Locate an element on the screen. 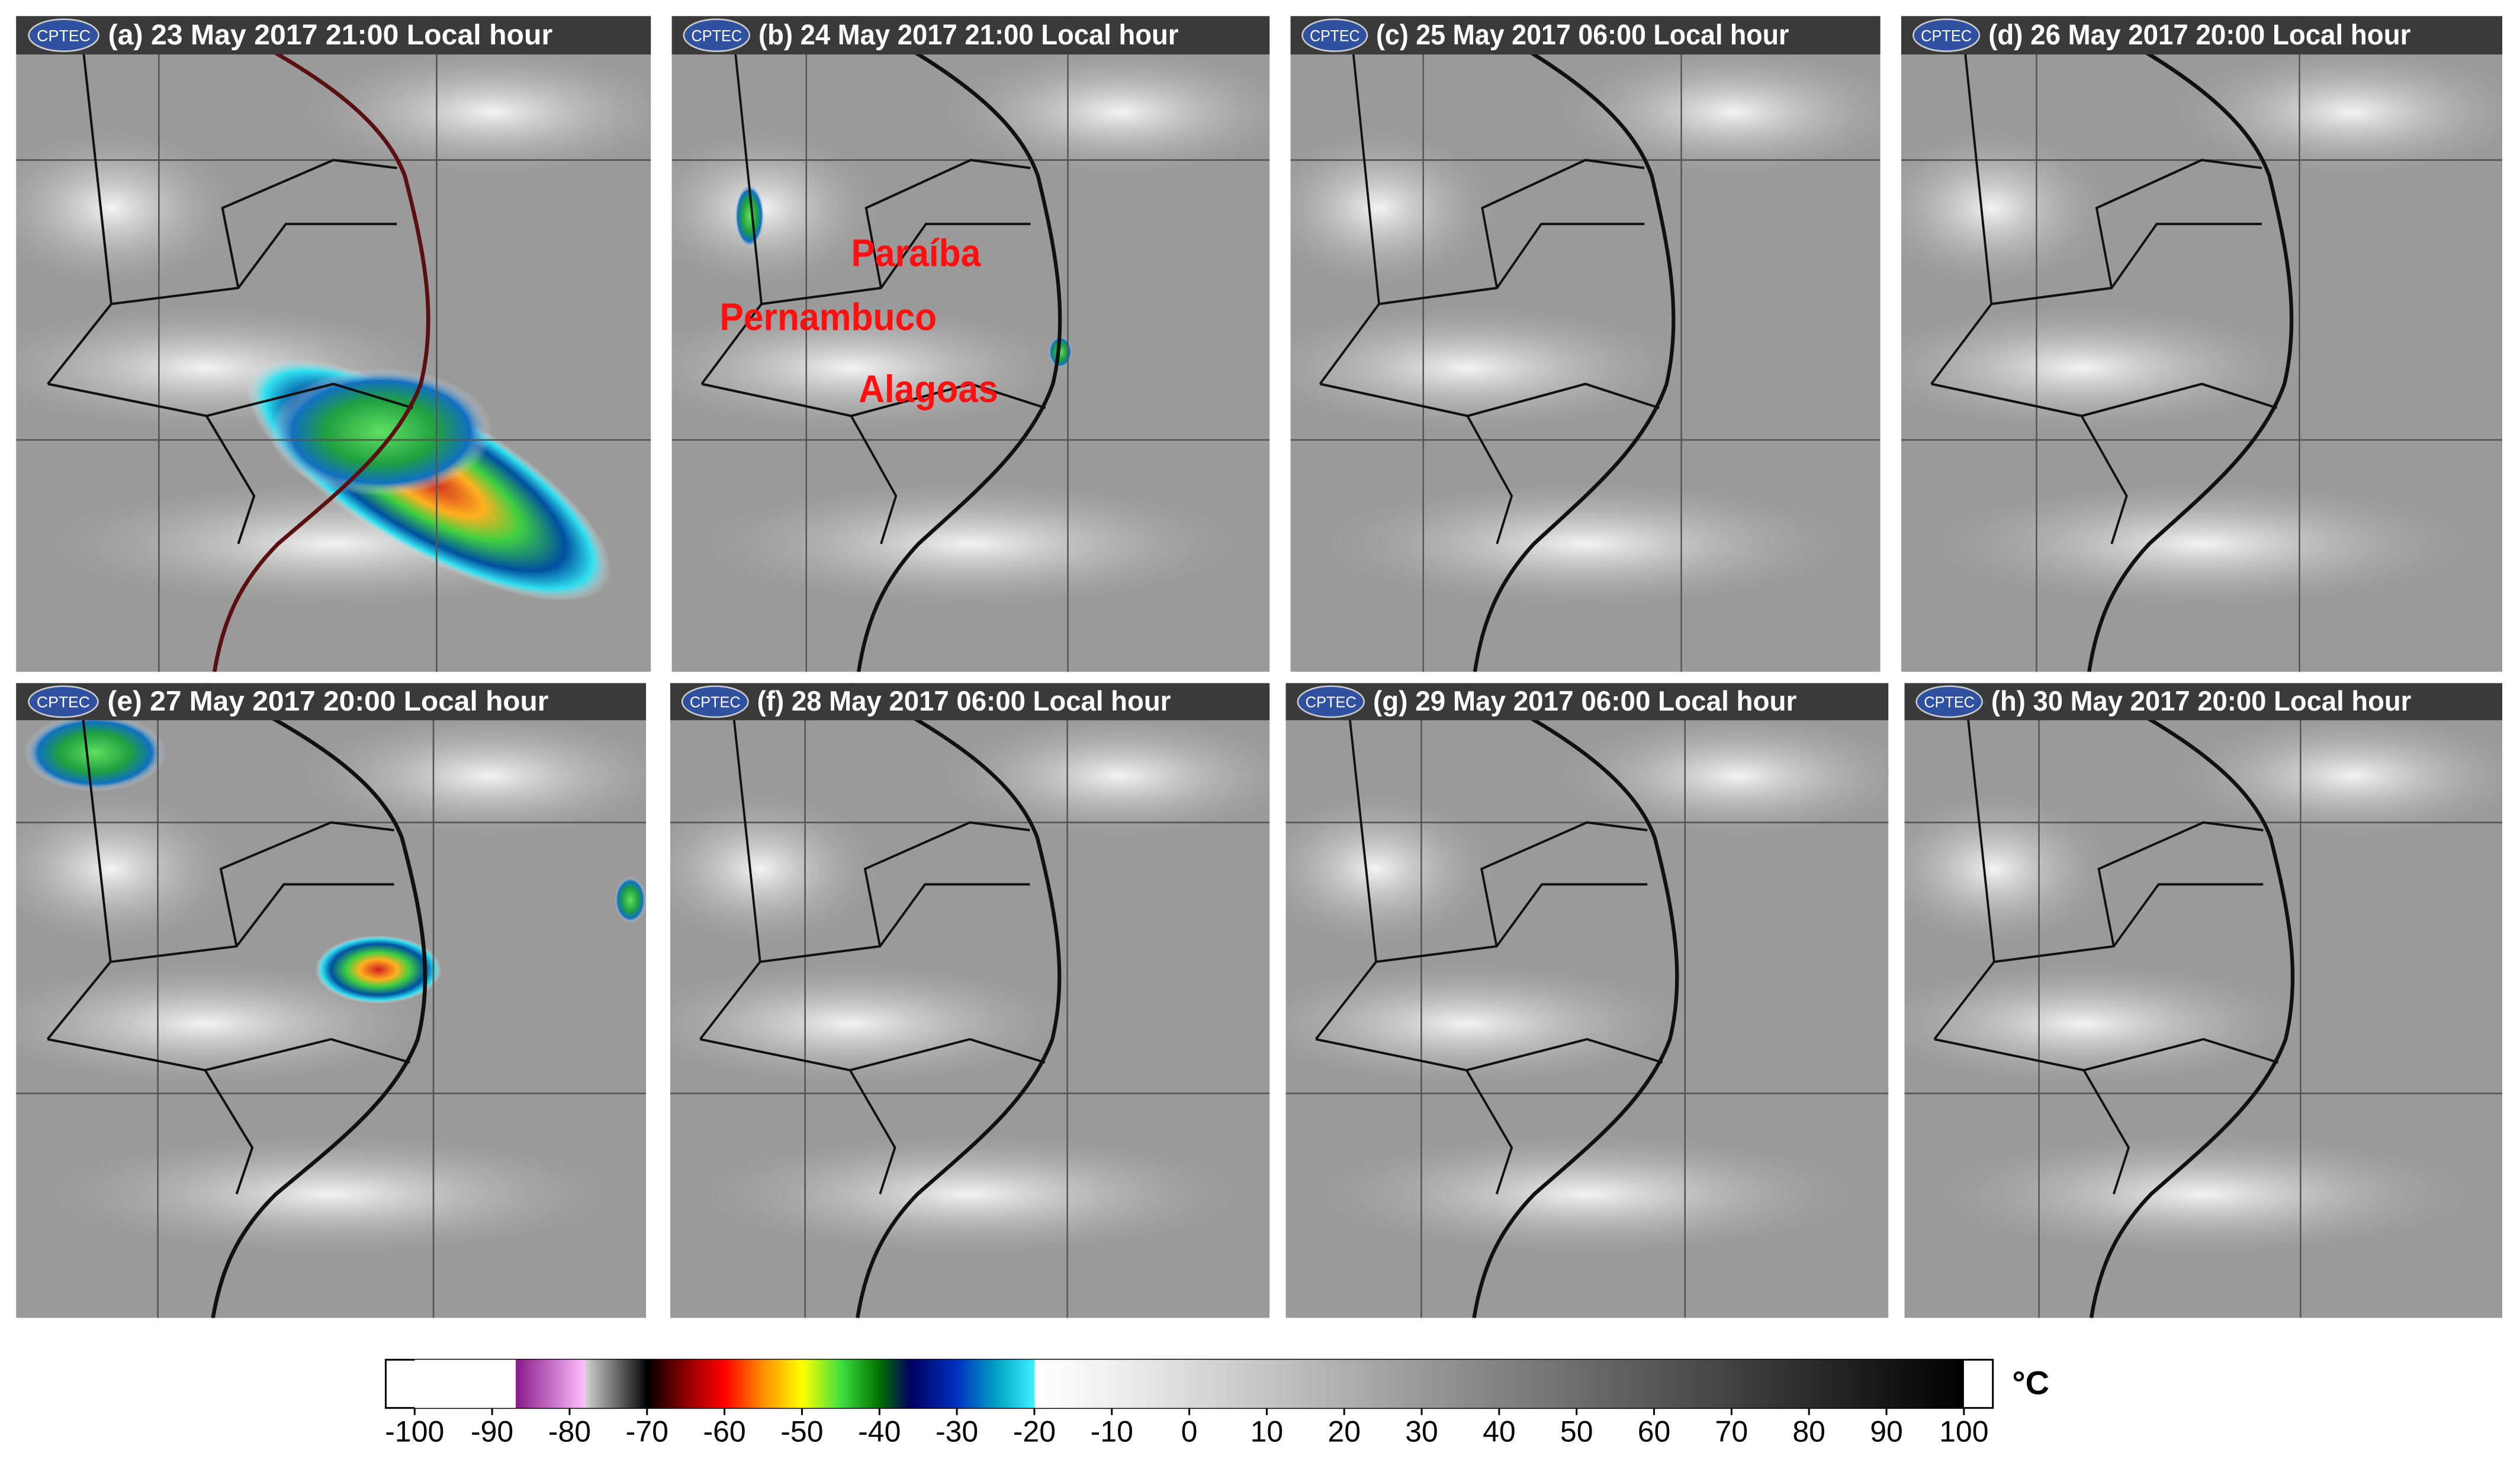  panel-title: (g) 29 May 2017 06:00 Local hour is located at coordinates (1584, 701).